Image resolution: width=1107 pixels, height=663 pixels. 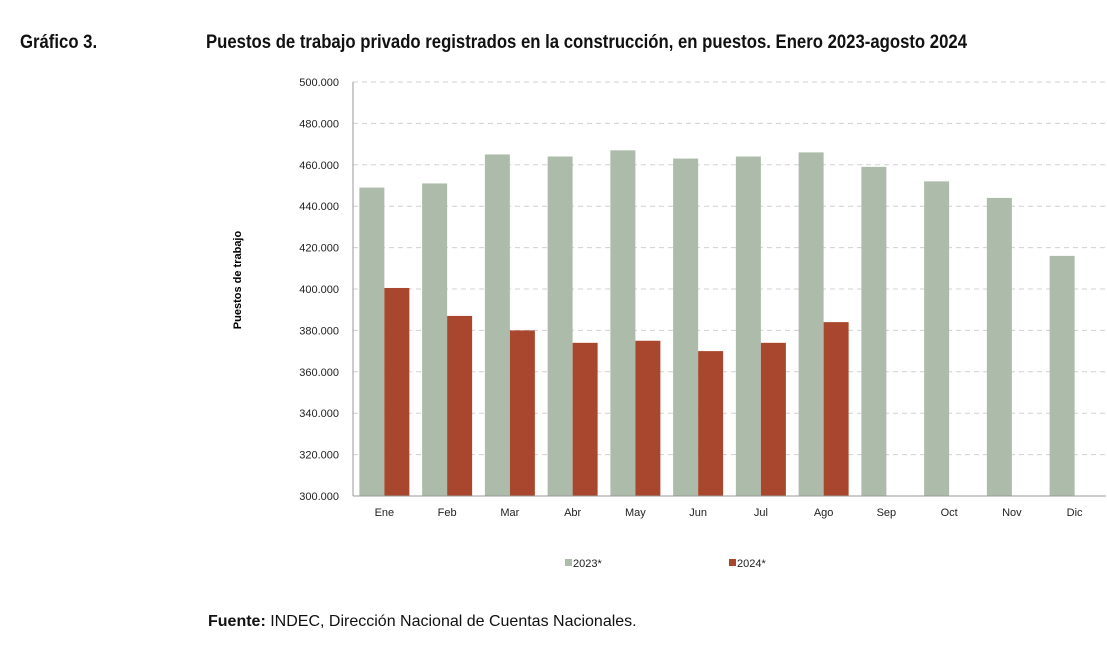 What do you see at coordinates (887, 513) in the screenshot?
I see `x-tick-label: Sep` at bounding box center [887, 513].